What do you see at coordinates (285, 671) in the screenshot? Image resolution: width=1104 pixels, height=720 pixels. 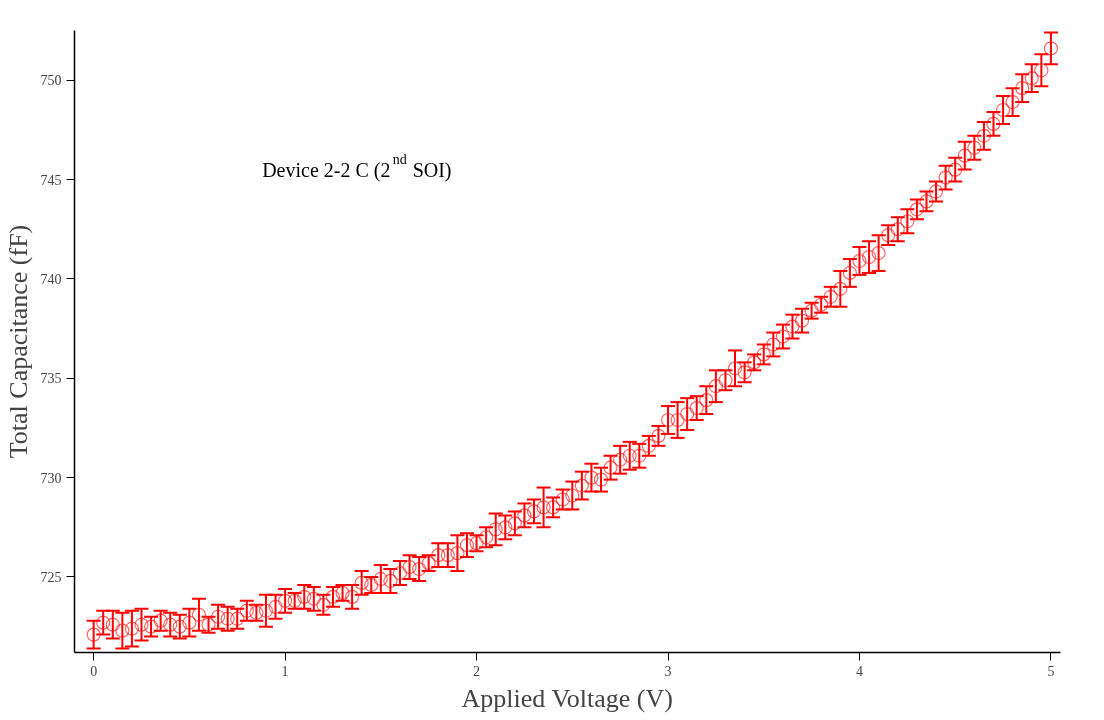 I see `x-tick-label: 1` at bounding box center [285, 671].